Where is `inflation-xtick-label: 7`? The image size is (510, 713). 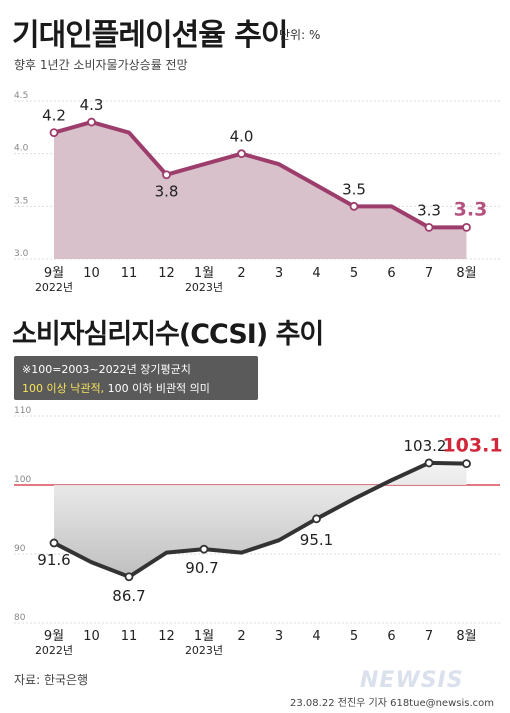
inflation-xtick-label: 7 is located at coordinates (429, 273).